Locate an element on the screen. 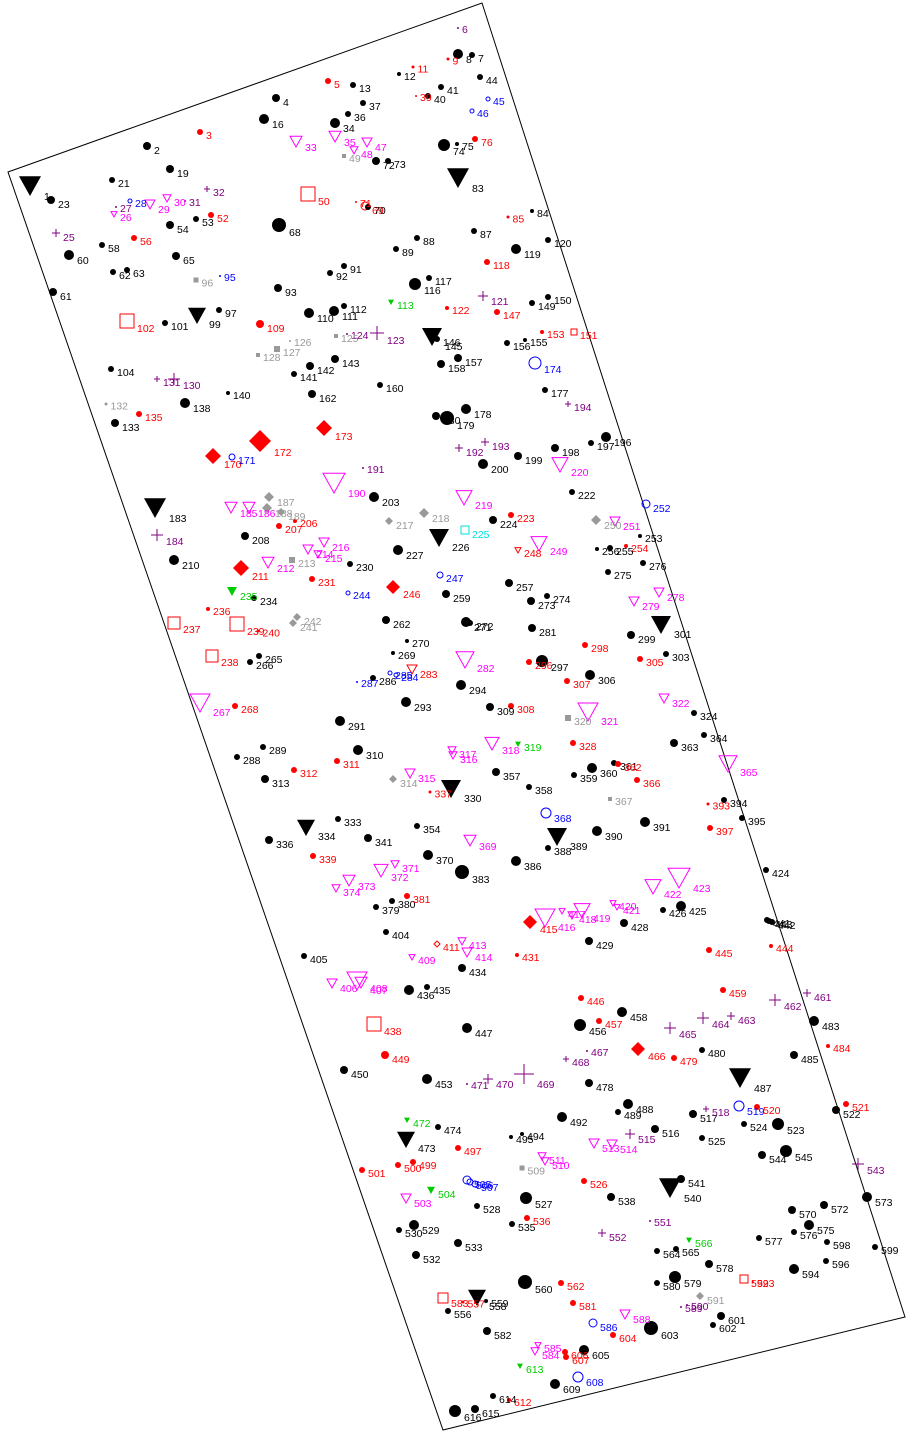 The width and height of the screenshot is (908, 1431). point-label-210: 210 is located at coordinates (191, 566).